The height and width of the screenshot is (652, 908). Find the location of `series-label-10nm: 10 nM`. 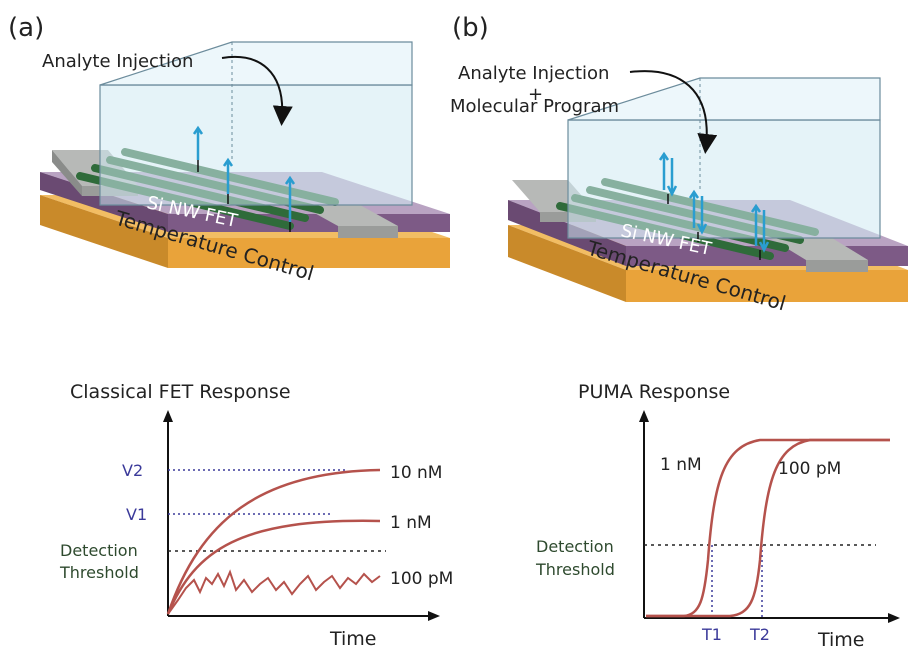

series-label-10nm: 10 nM is located at coordinates (416, 473).